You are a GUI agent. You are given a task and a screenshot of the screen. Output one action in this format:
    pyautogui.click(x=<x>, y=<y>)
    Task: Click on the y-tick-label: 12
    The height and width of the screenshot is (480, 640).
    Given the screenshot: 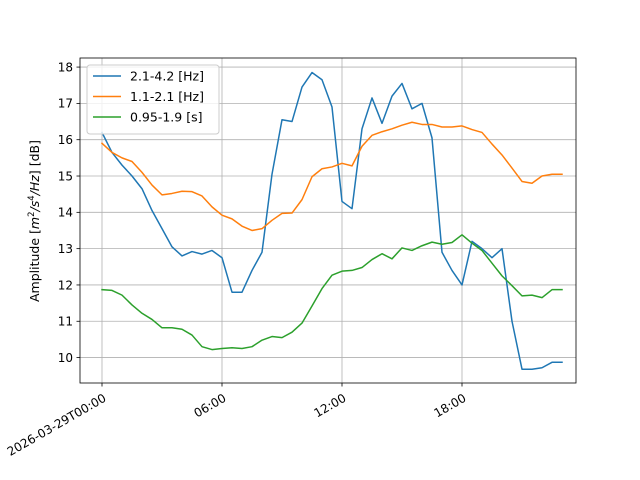 What is the action you would take?
    pyautogui.click(x=65, y=285)
    